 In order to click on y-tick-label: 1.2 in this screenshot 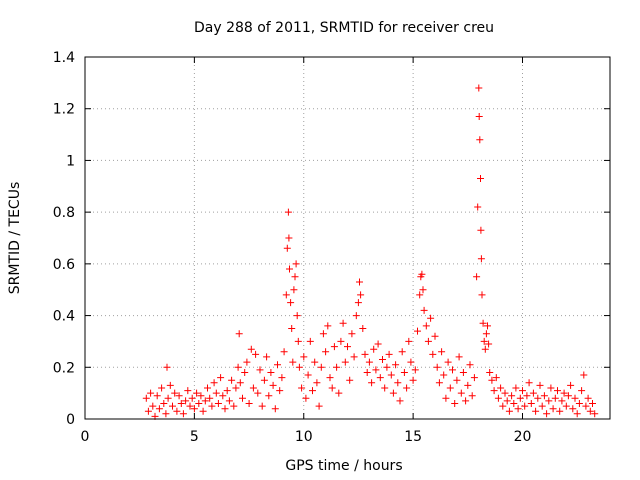, I will do `click(64, 110)`.